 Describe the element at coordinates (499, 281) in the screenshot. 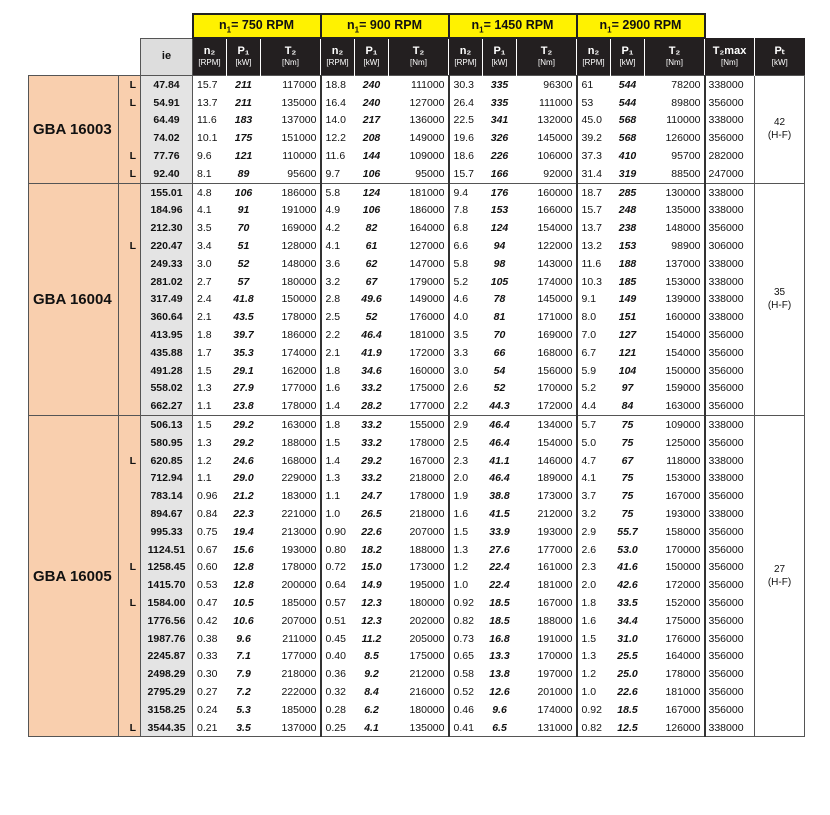

I see `p1-cell: 105` at that location.